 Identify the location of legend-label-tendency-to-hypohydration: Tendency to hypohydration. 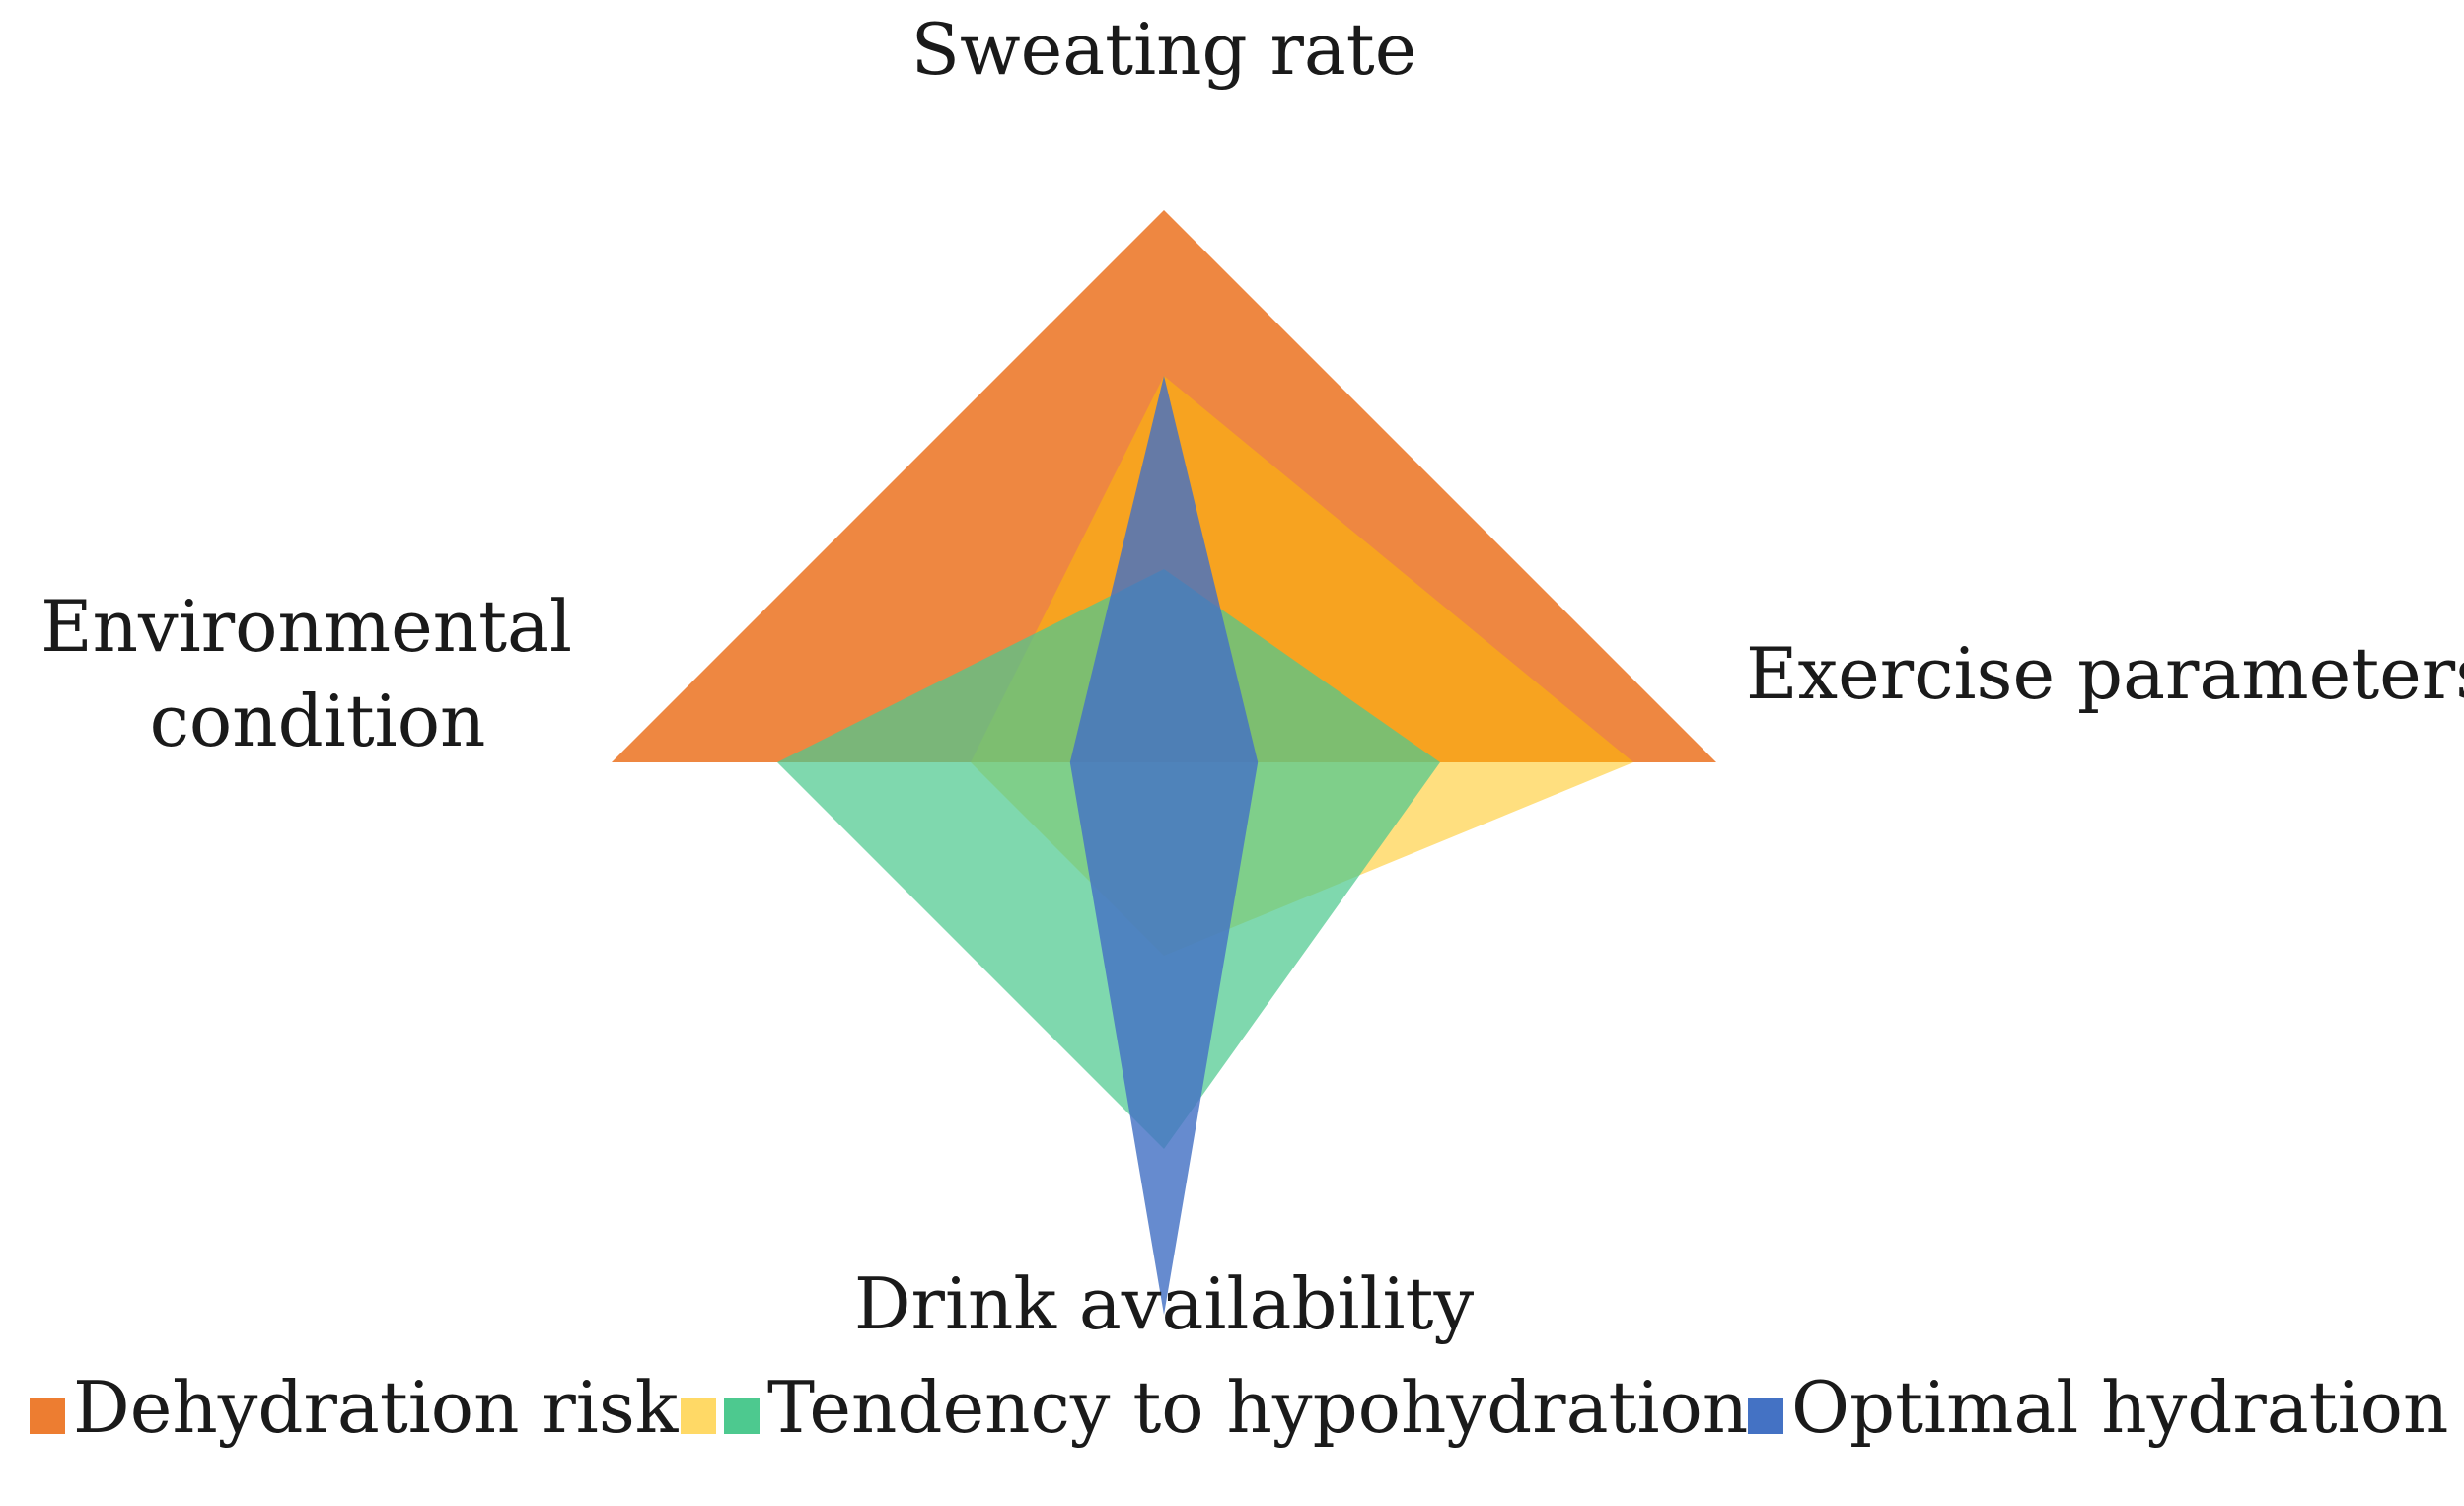
(1257, 1407).